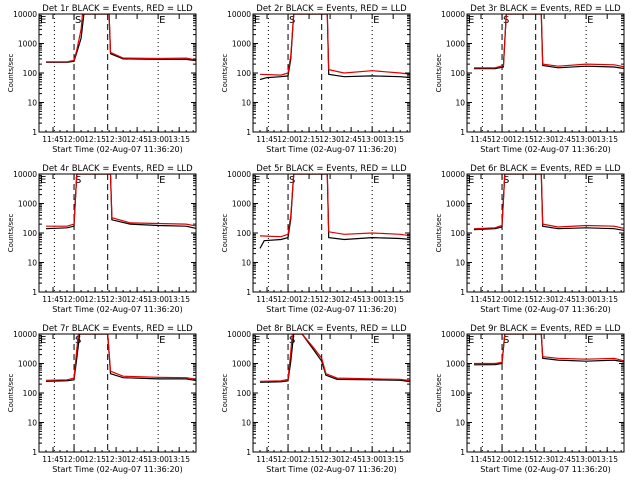 This screenshot has width=640, height=480. What do you see at coordinates (545, 9) in the screenshot?
I see `chart-title: Det 3r BLACK = Events, RED = LLD` at bounding box center [545, 9].